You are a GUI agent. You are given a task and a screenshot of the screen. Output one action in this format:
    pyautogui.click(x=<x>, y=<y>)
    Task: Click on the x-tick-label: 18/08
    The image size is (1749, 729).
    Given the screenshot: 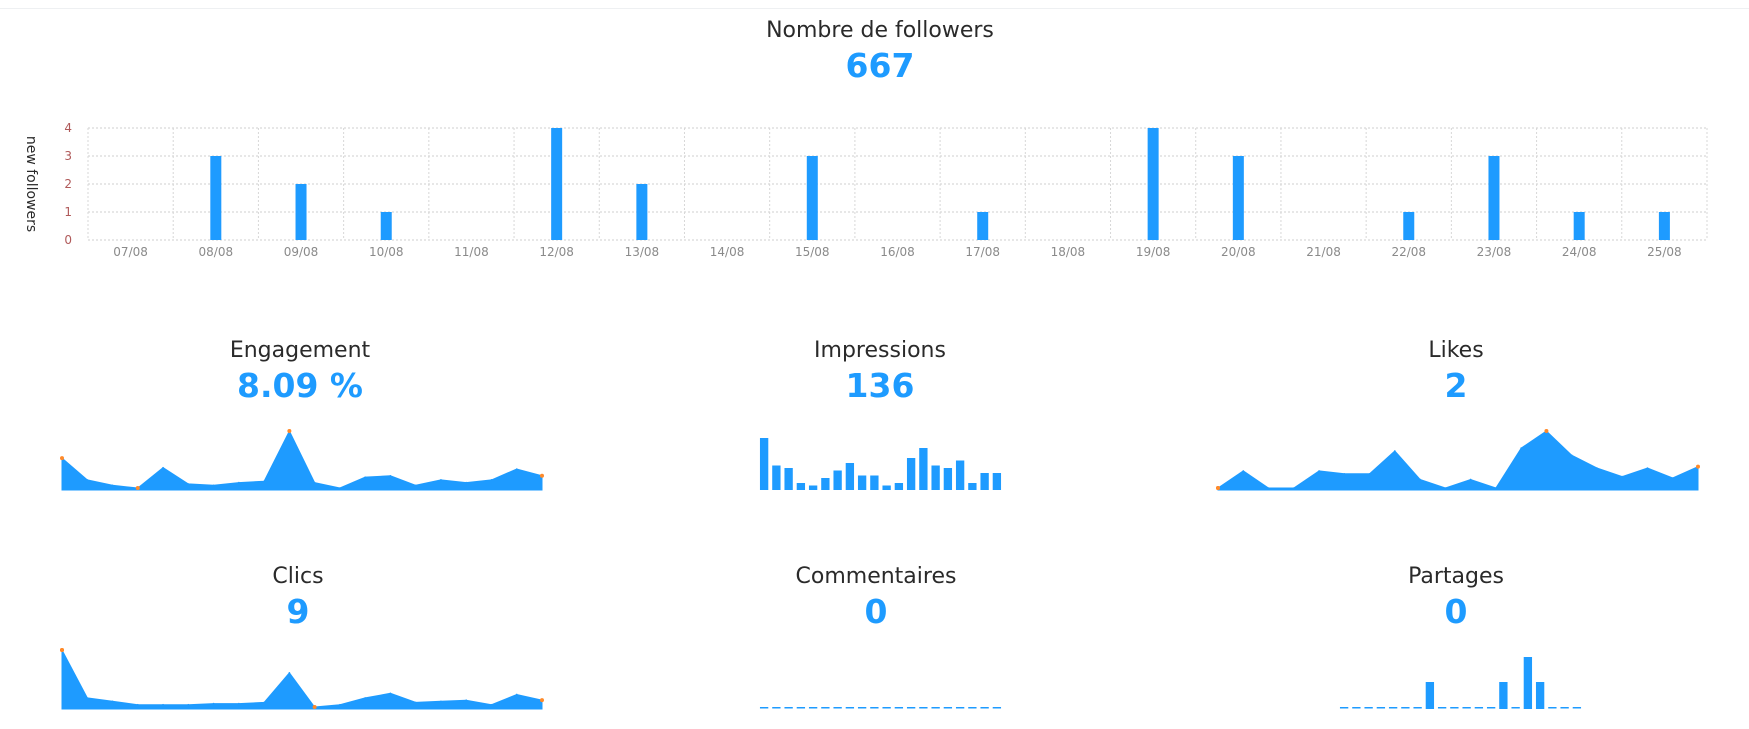 What is the action you would take?
    pyautogui.click(x=1068, y=252)
    